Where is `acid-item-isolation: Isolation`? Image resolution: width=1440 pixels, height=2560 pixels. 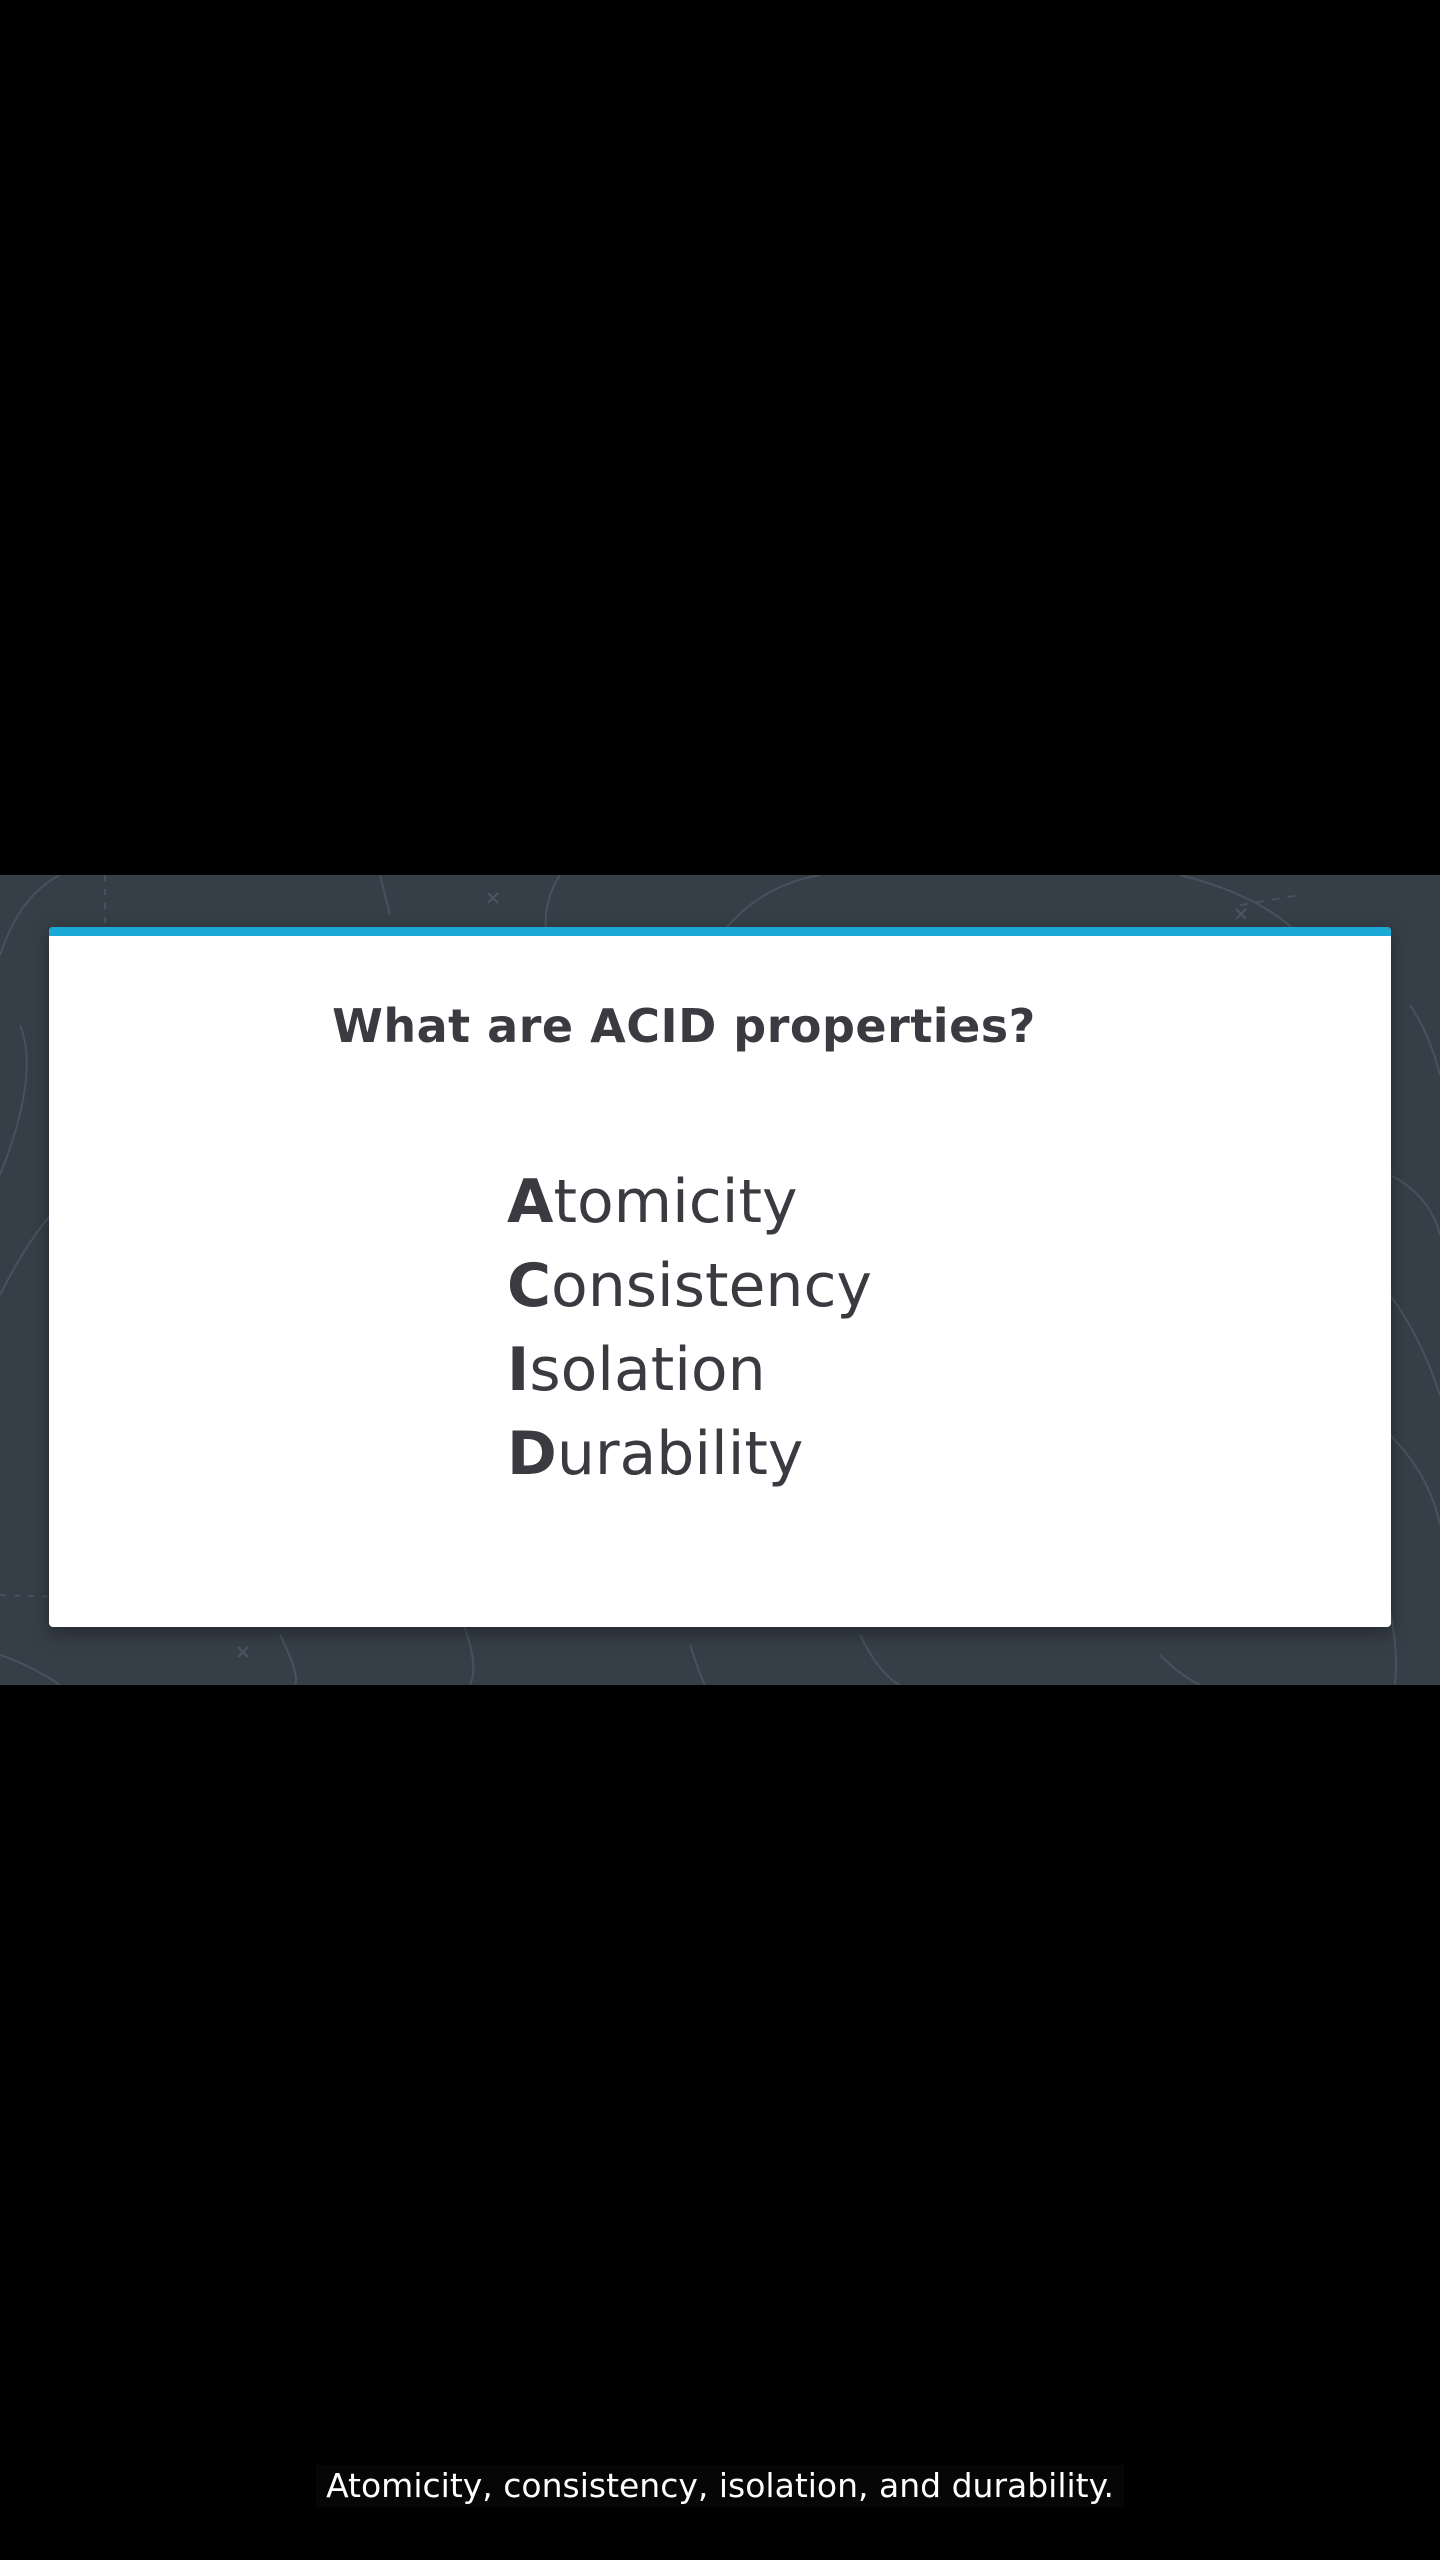 acid-item-isolation: Isolation is located at coordinates (689, 1370).